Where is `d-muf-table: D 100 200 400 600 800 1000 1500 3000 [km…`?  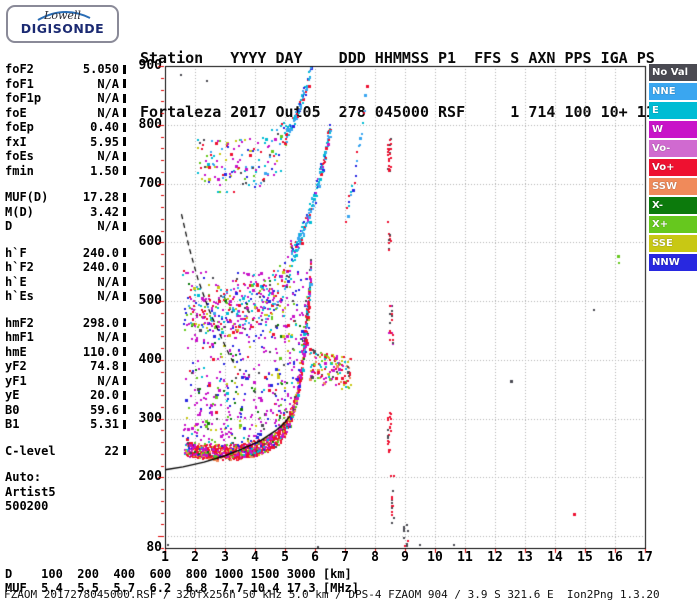
d-muf-table: D 100 200 400 600 800 1000 1500 3000 [km… is located at coordinates (182, 581).